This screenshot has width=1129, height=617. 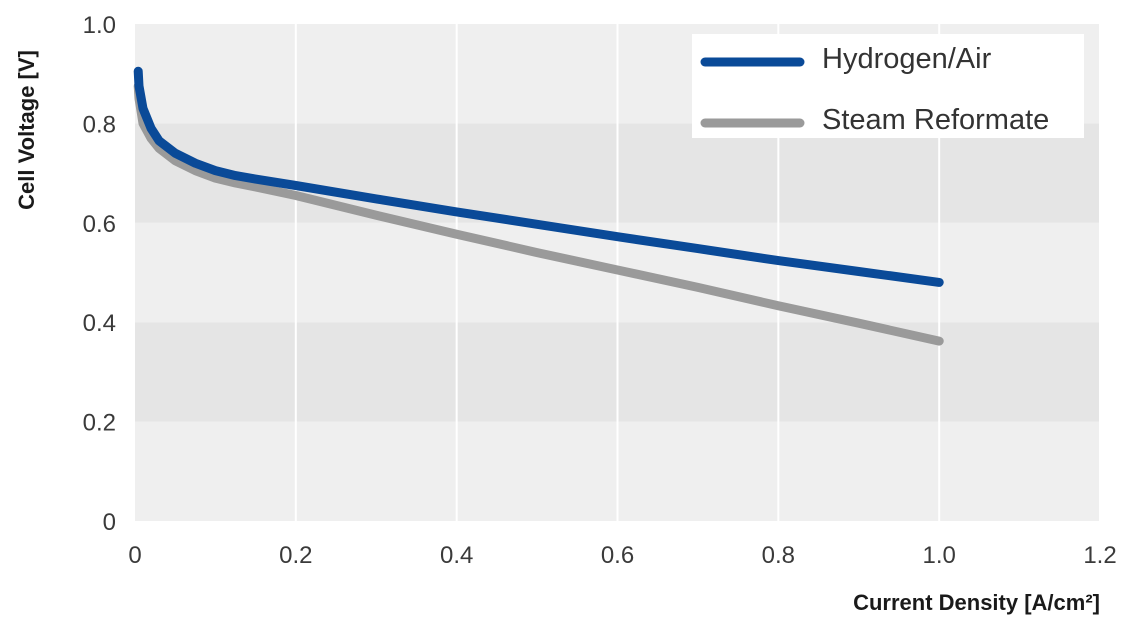 I want to click on x-axis-tick-labels: 0 0.2 0.4 0.6 0.8 1.0 1.2, so click(x=622, y=555).